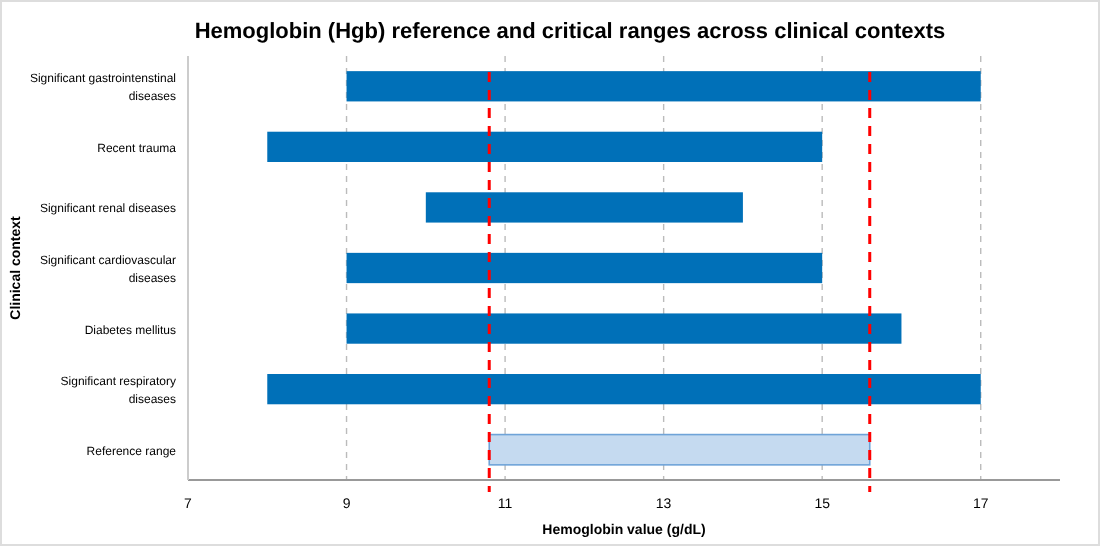 This screenshot has height=546, width=1100. I want to click on chart-title: Hemoglobin (Hgb) reference and critical ranges across clinical contexts, so click(570, 32).